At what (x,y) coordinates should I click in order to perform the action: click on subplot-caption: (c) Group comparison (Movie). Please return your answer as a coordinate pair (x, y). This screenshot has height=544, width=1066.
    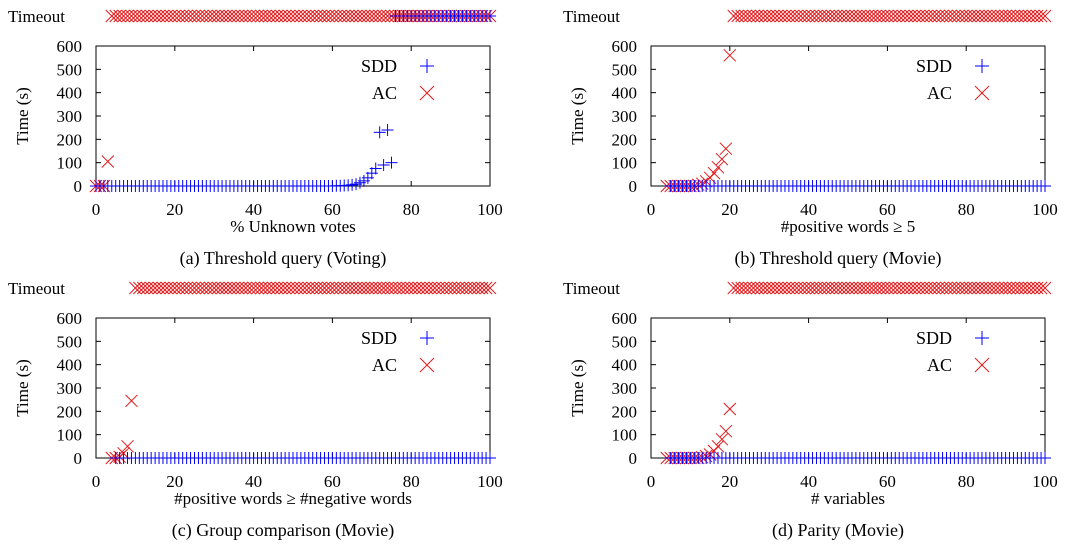
    Looking at the image, I should click on (283, 530).